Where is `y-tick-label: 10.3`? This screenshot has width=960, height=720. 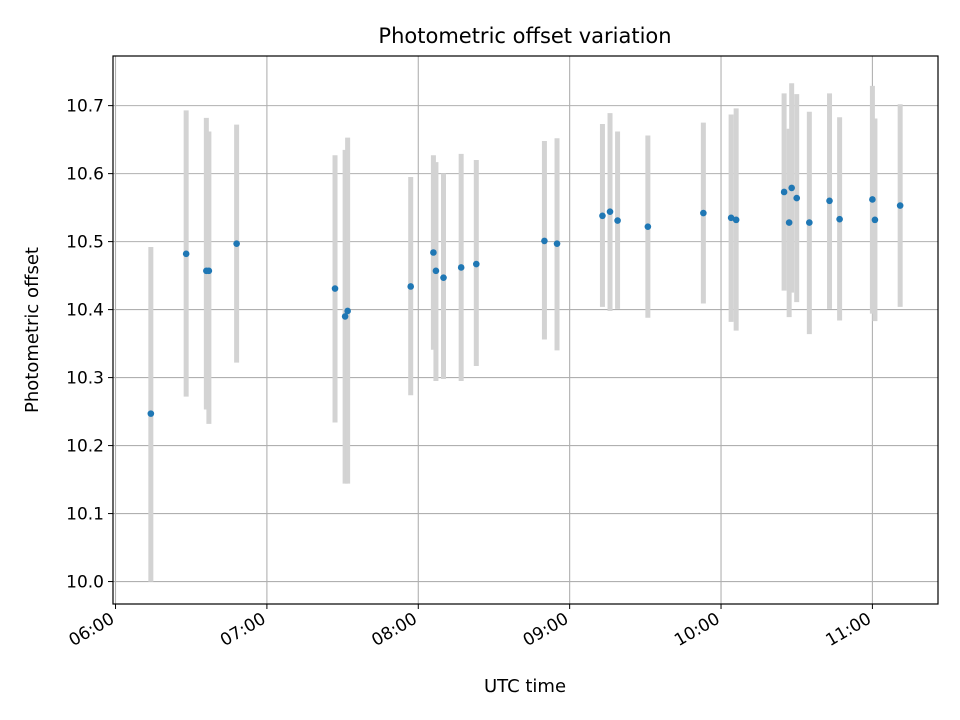 y-tick-label: 10.3 is located at coordinates (85, 379).